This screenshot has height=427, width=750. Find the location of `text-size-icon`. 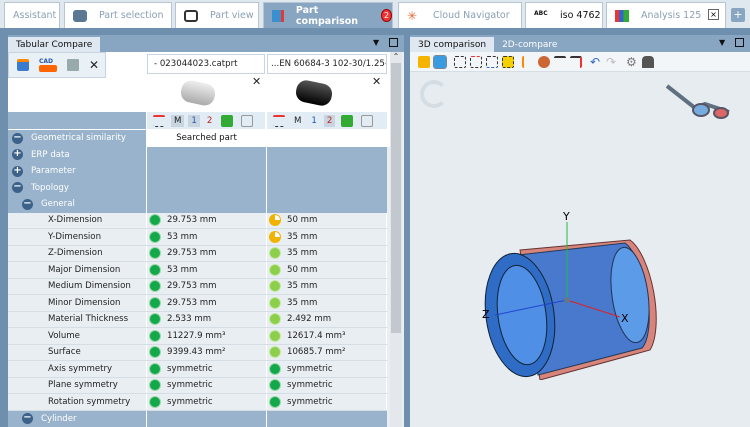

text-size-icon is located at coordinates (424, 61).